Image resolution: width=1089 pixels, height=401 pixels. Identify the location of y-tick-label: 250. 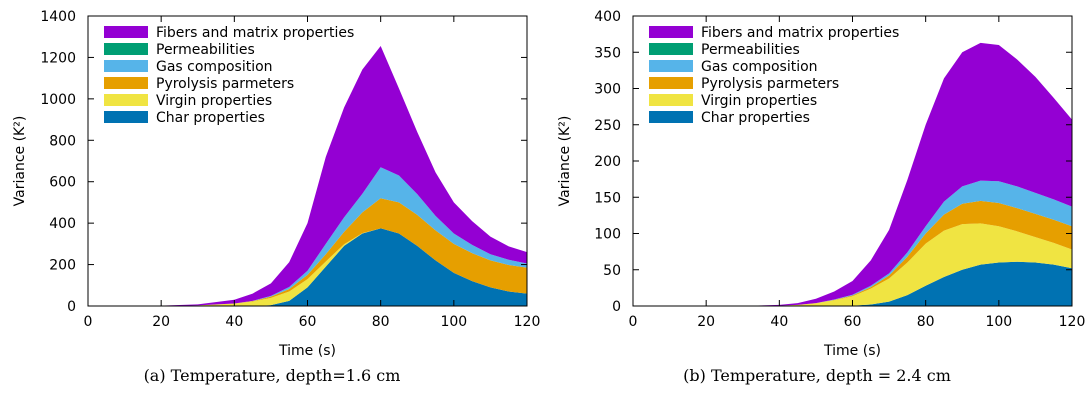
(607, 126).